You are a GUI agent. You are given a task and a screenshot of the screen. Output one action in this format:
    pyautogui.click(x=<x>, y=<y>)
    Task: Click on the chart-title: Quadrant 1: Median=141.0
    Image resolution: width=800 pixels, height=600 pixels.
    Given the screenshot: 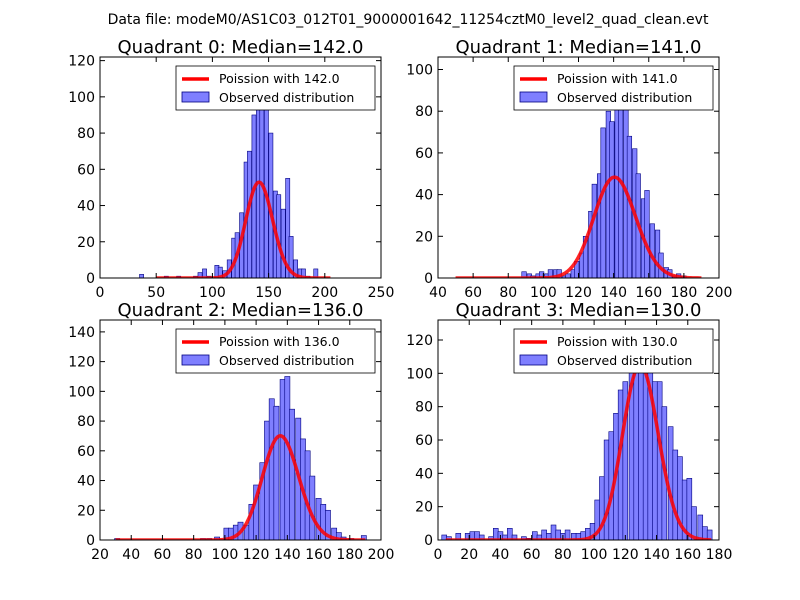 What is the action you would take?
    pyautogui.click(x=579, y=47)
    